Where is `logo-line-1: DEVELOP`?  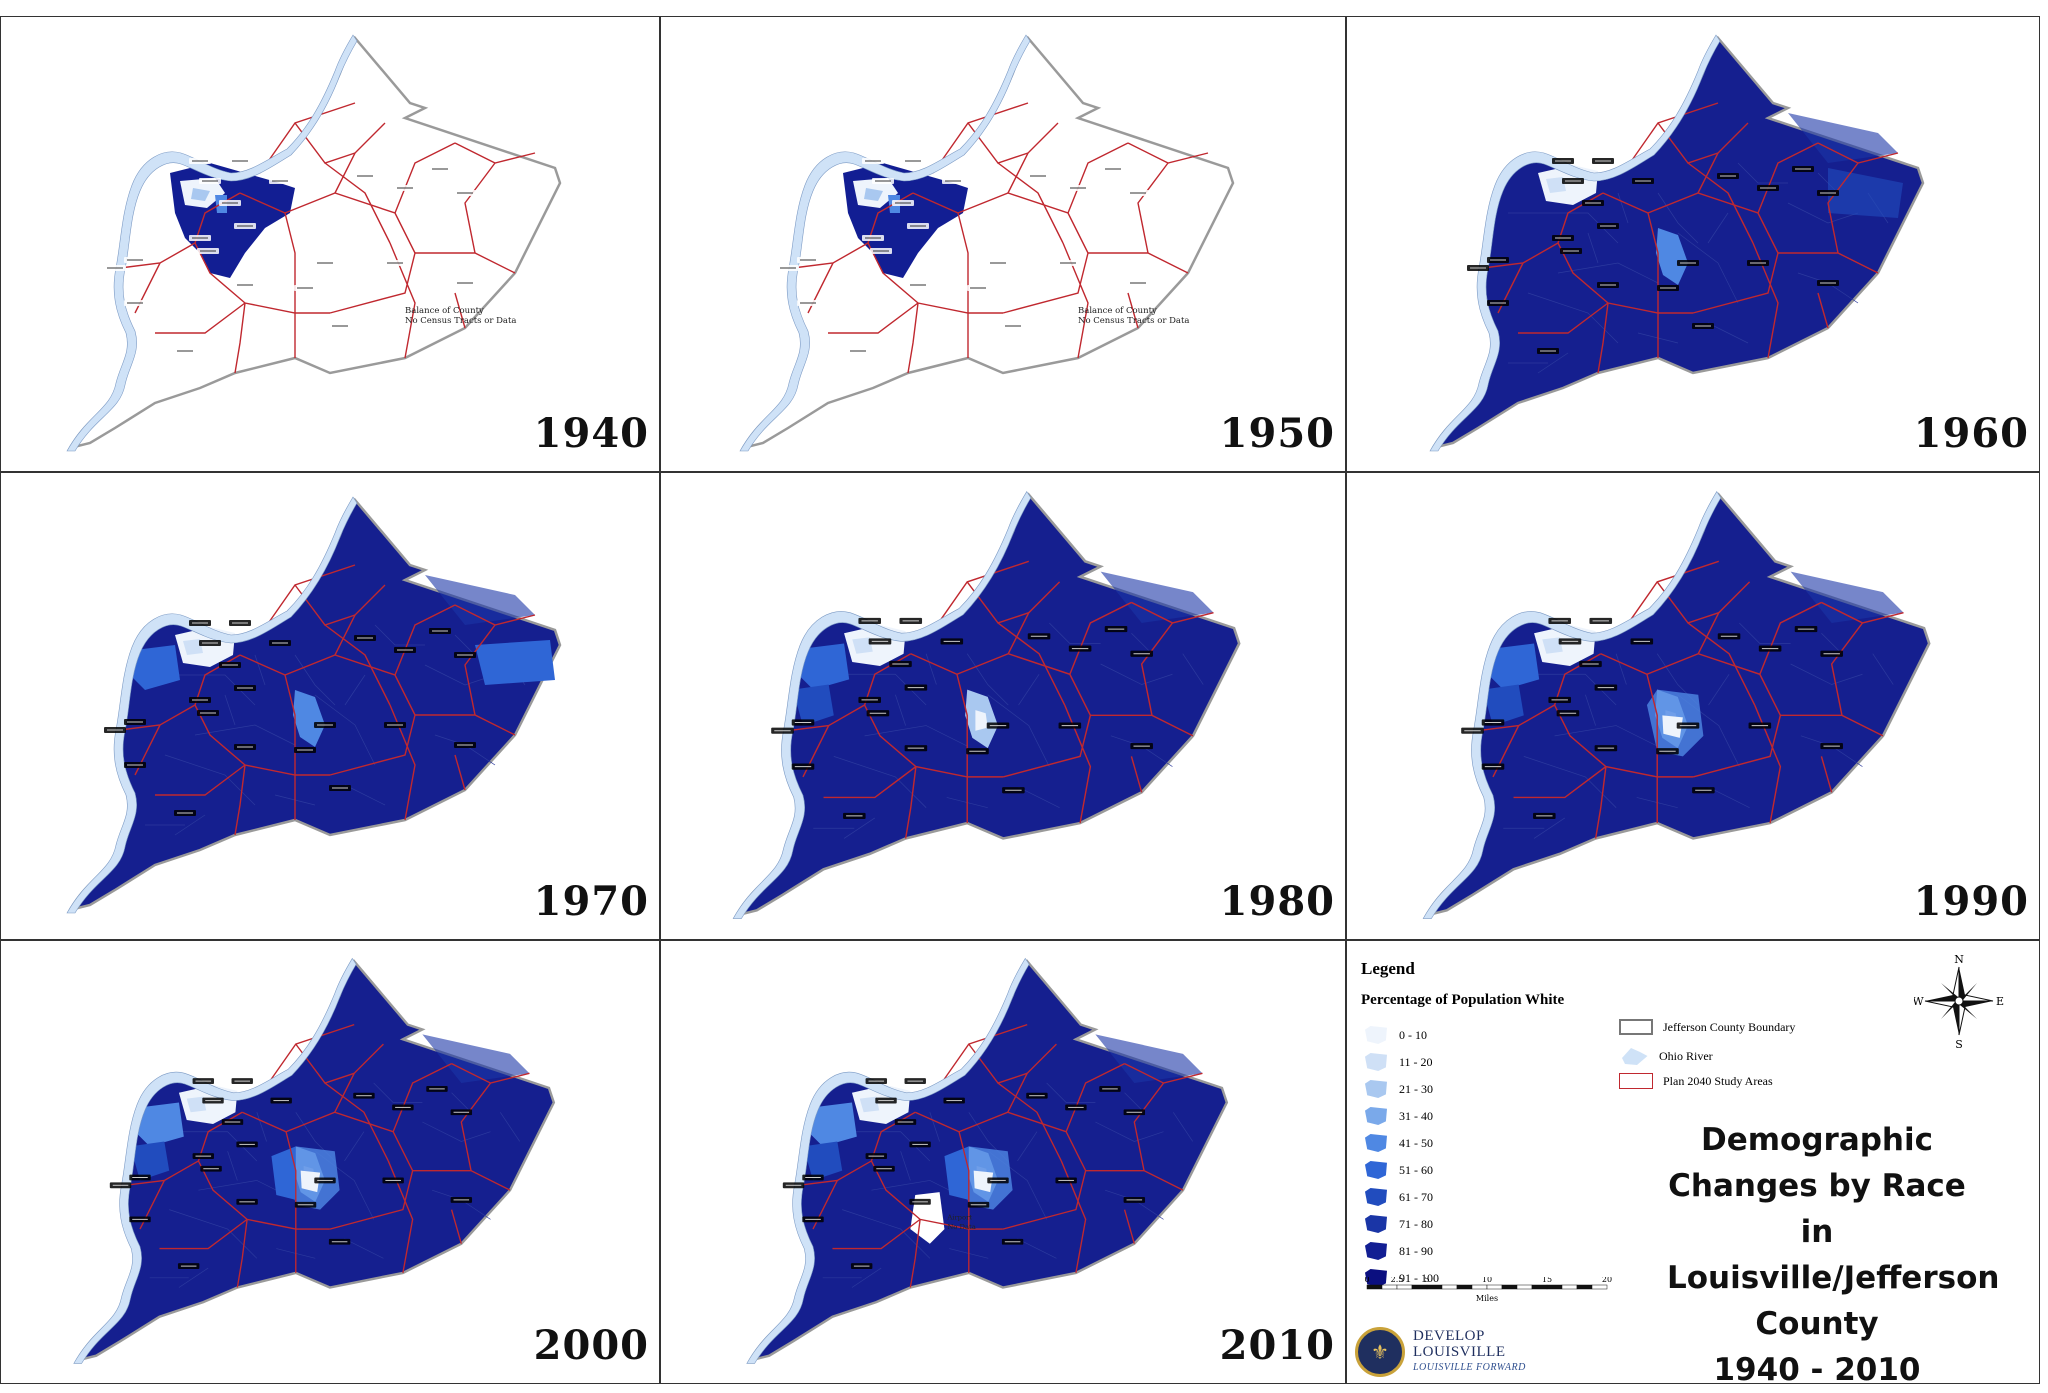 logo-line-1: DEVELOP is located at coordinates (1449, 1336).